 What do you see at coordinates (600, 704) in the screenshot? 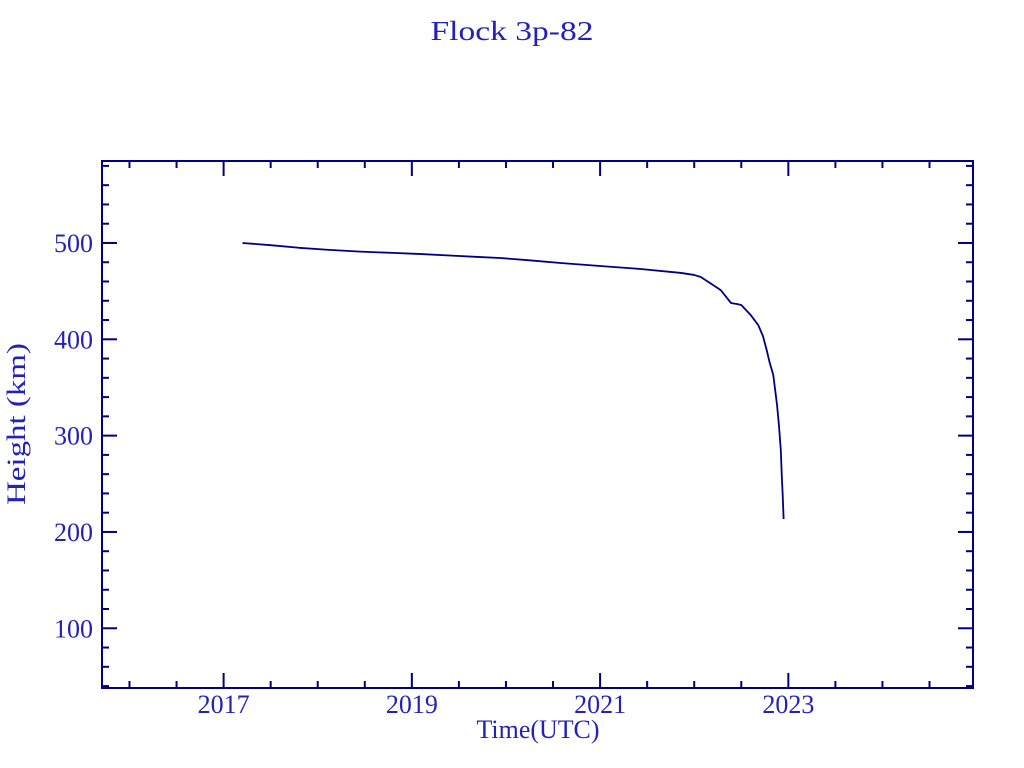
I see `x-tick-label: 2021` at bounding box center [600, 704].